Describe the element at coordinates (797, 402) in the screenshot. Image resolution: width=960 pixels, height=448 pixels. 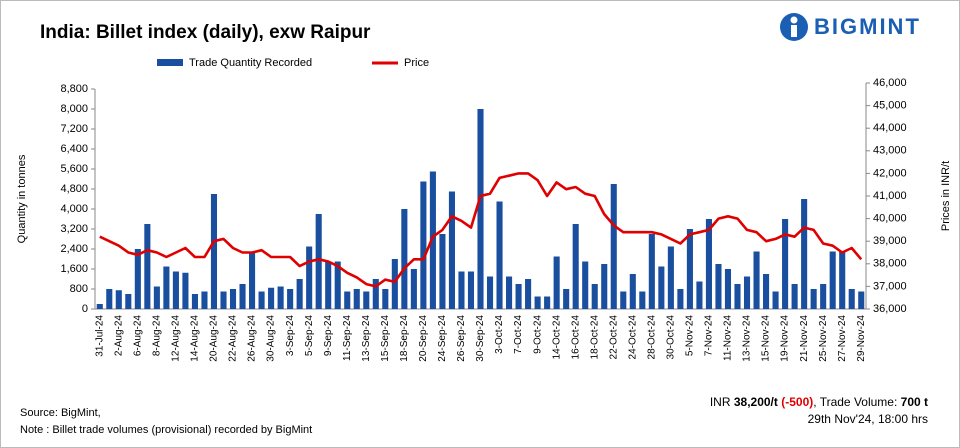
I see `summary-change: (-500)` at that location.